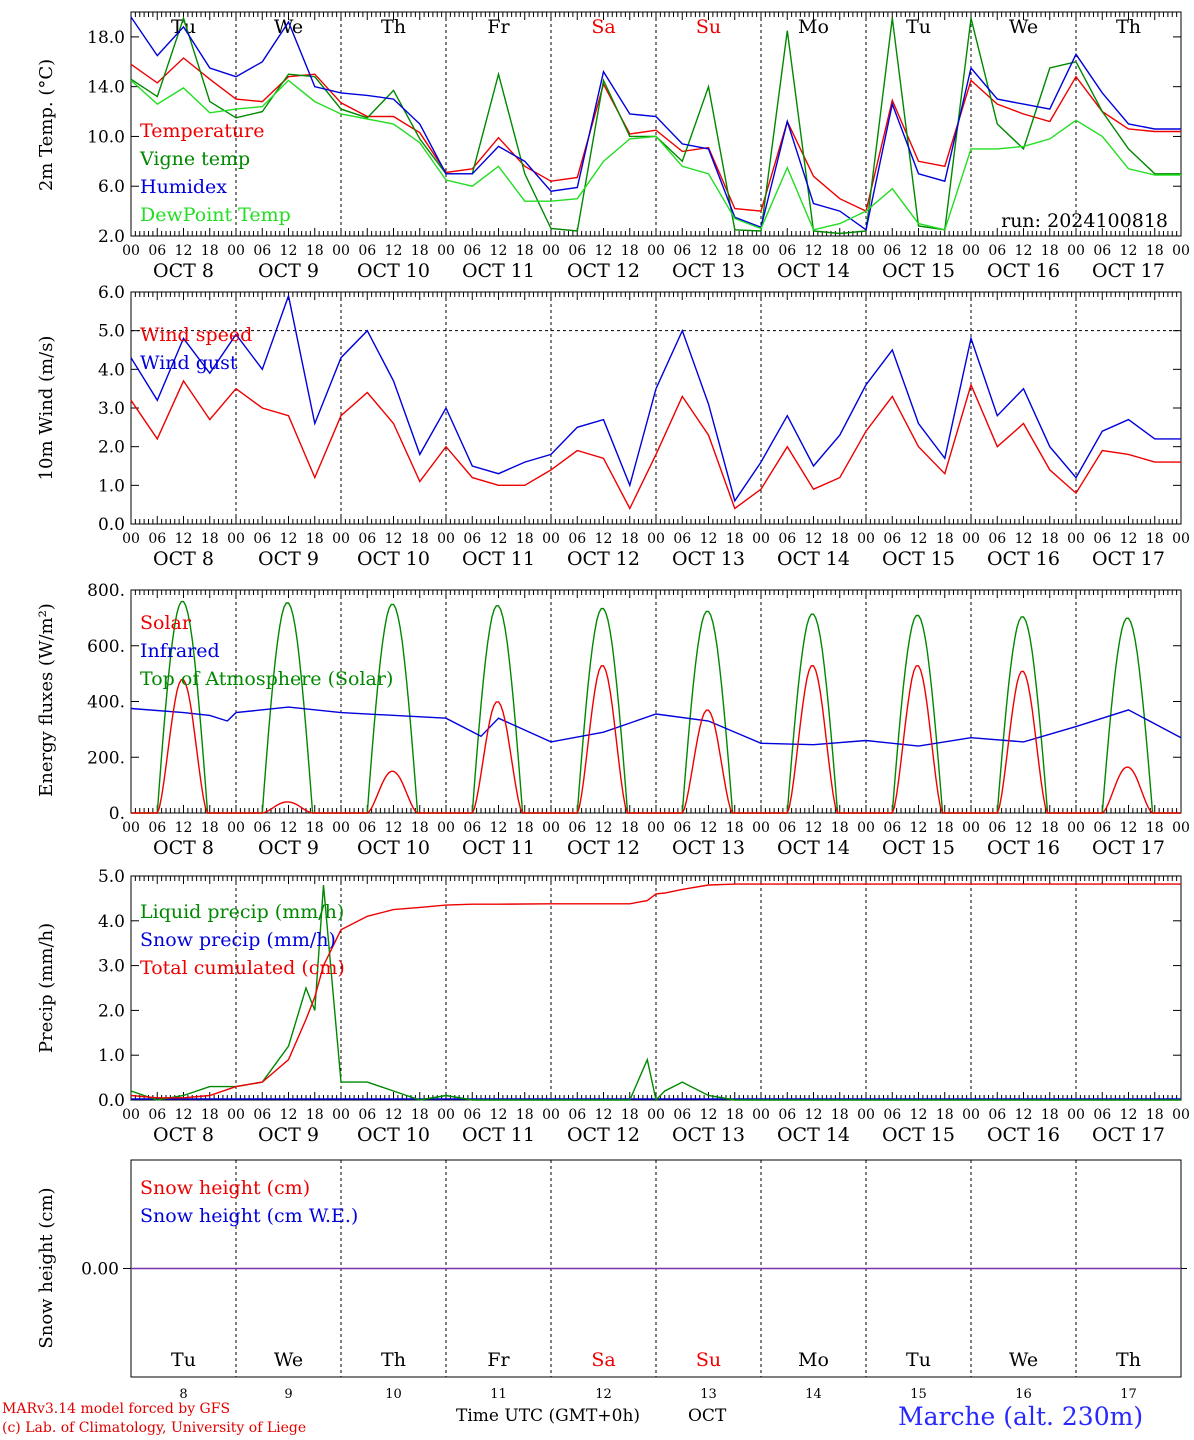  Describe the element at coordinates (813, 1360) in the screenshot. I see `day-abbr: Mo` at that location.